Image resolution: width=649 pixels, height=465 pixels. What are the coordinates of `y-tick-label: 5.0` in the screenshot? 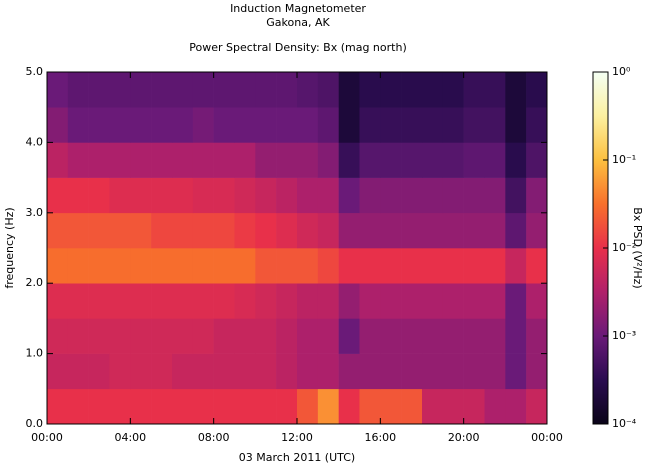 It's located at (35, 71).